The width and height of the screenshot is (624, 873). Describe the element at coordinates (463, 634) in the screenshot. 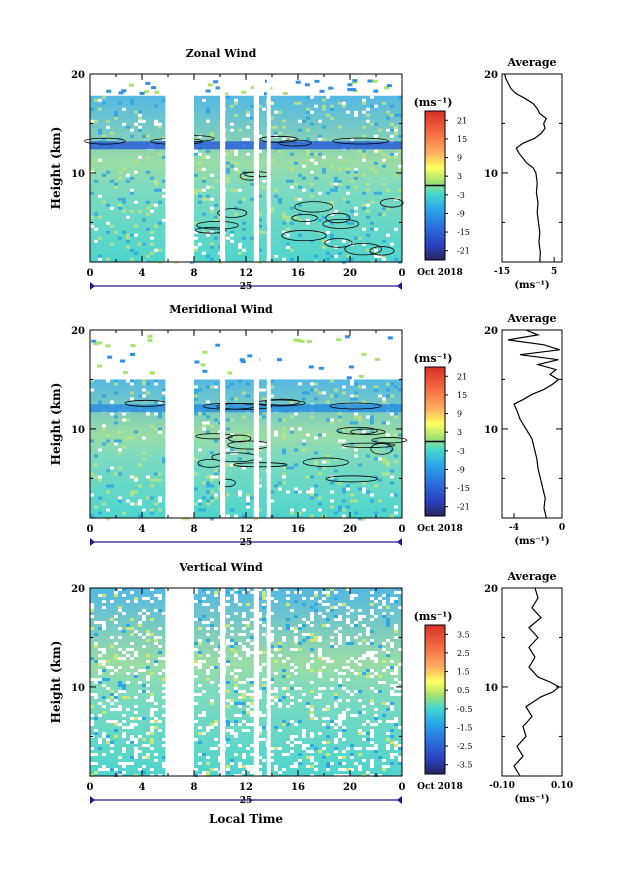

I see `colorbar-tick-label: 3.5` at that location.